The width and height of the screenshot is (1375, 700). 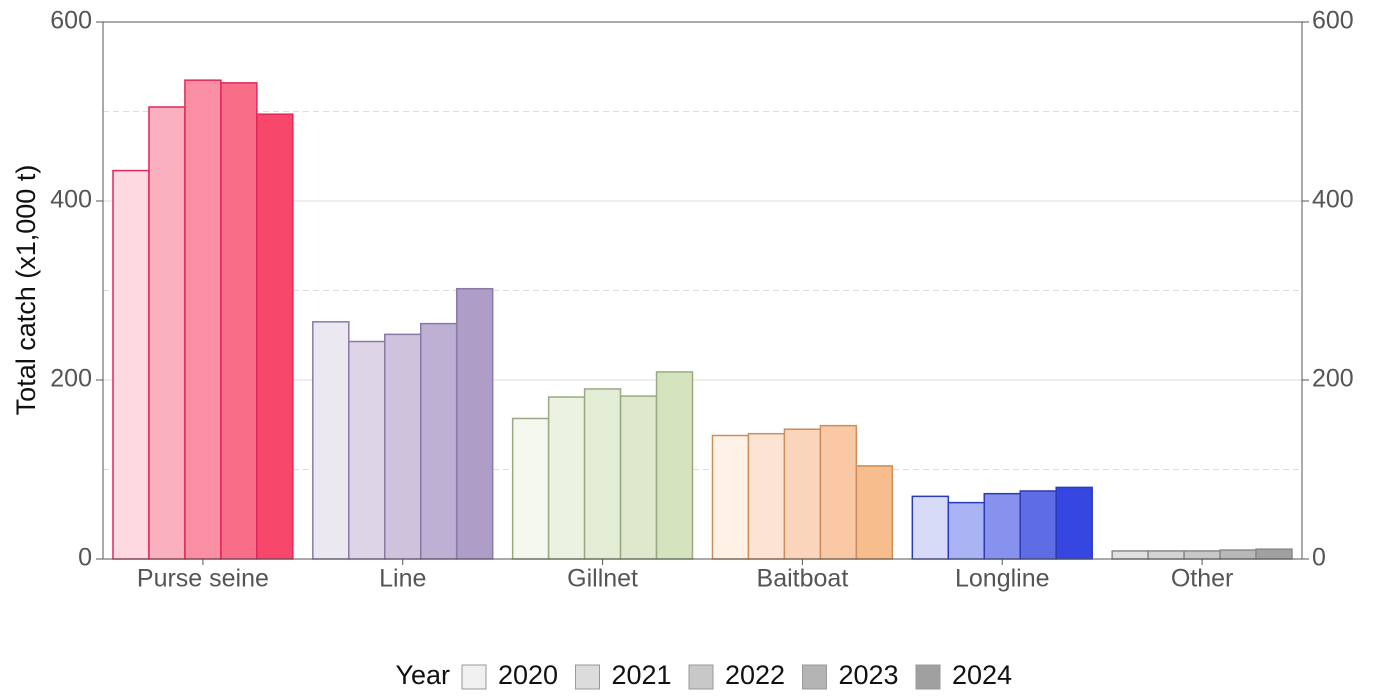 What do you see at coordinates (528, 675) in the screenshot?
I see `legend-label: 2020` at bounding box center [528, 675].